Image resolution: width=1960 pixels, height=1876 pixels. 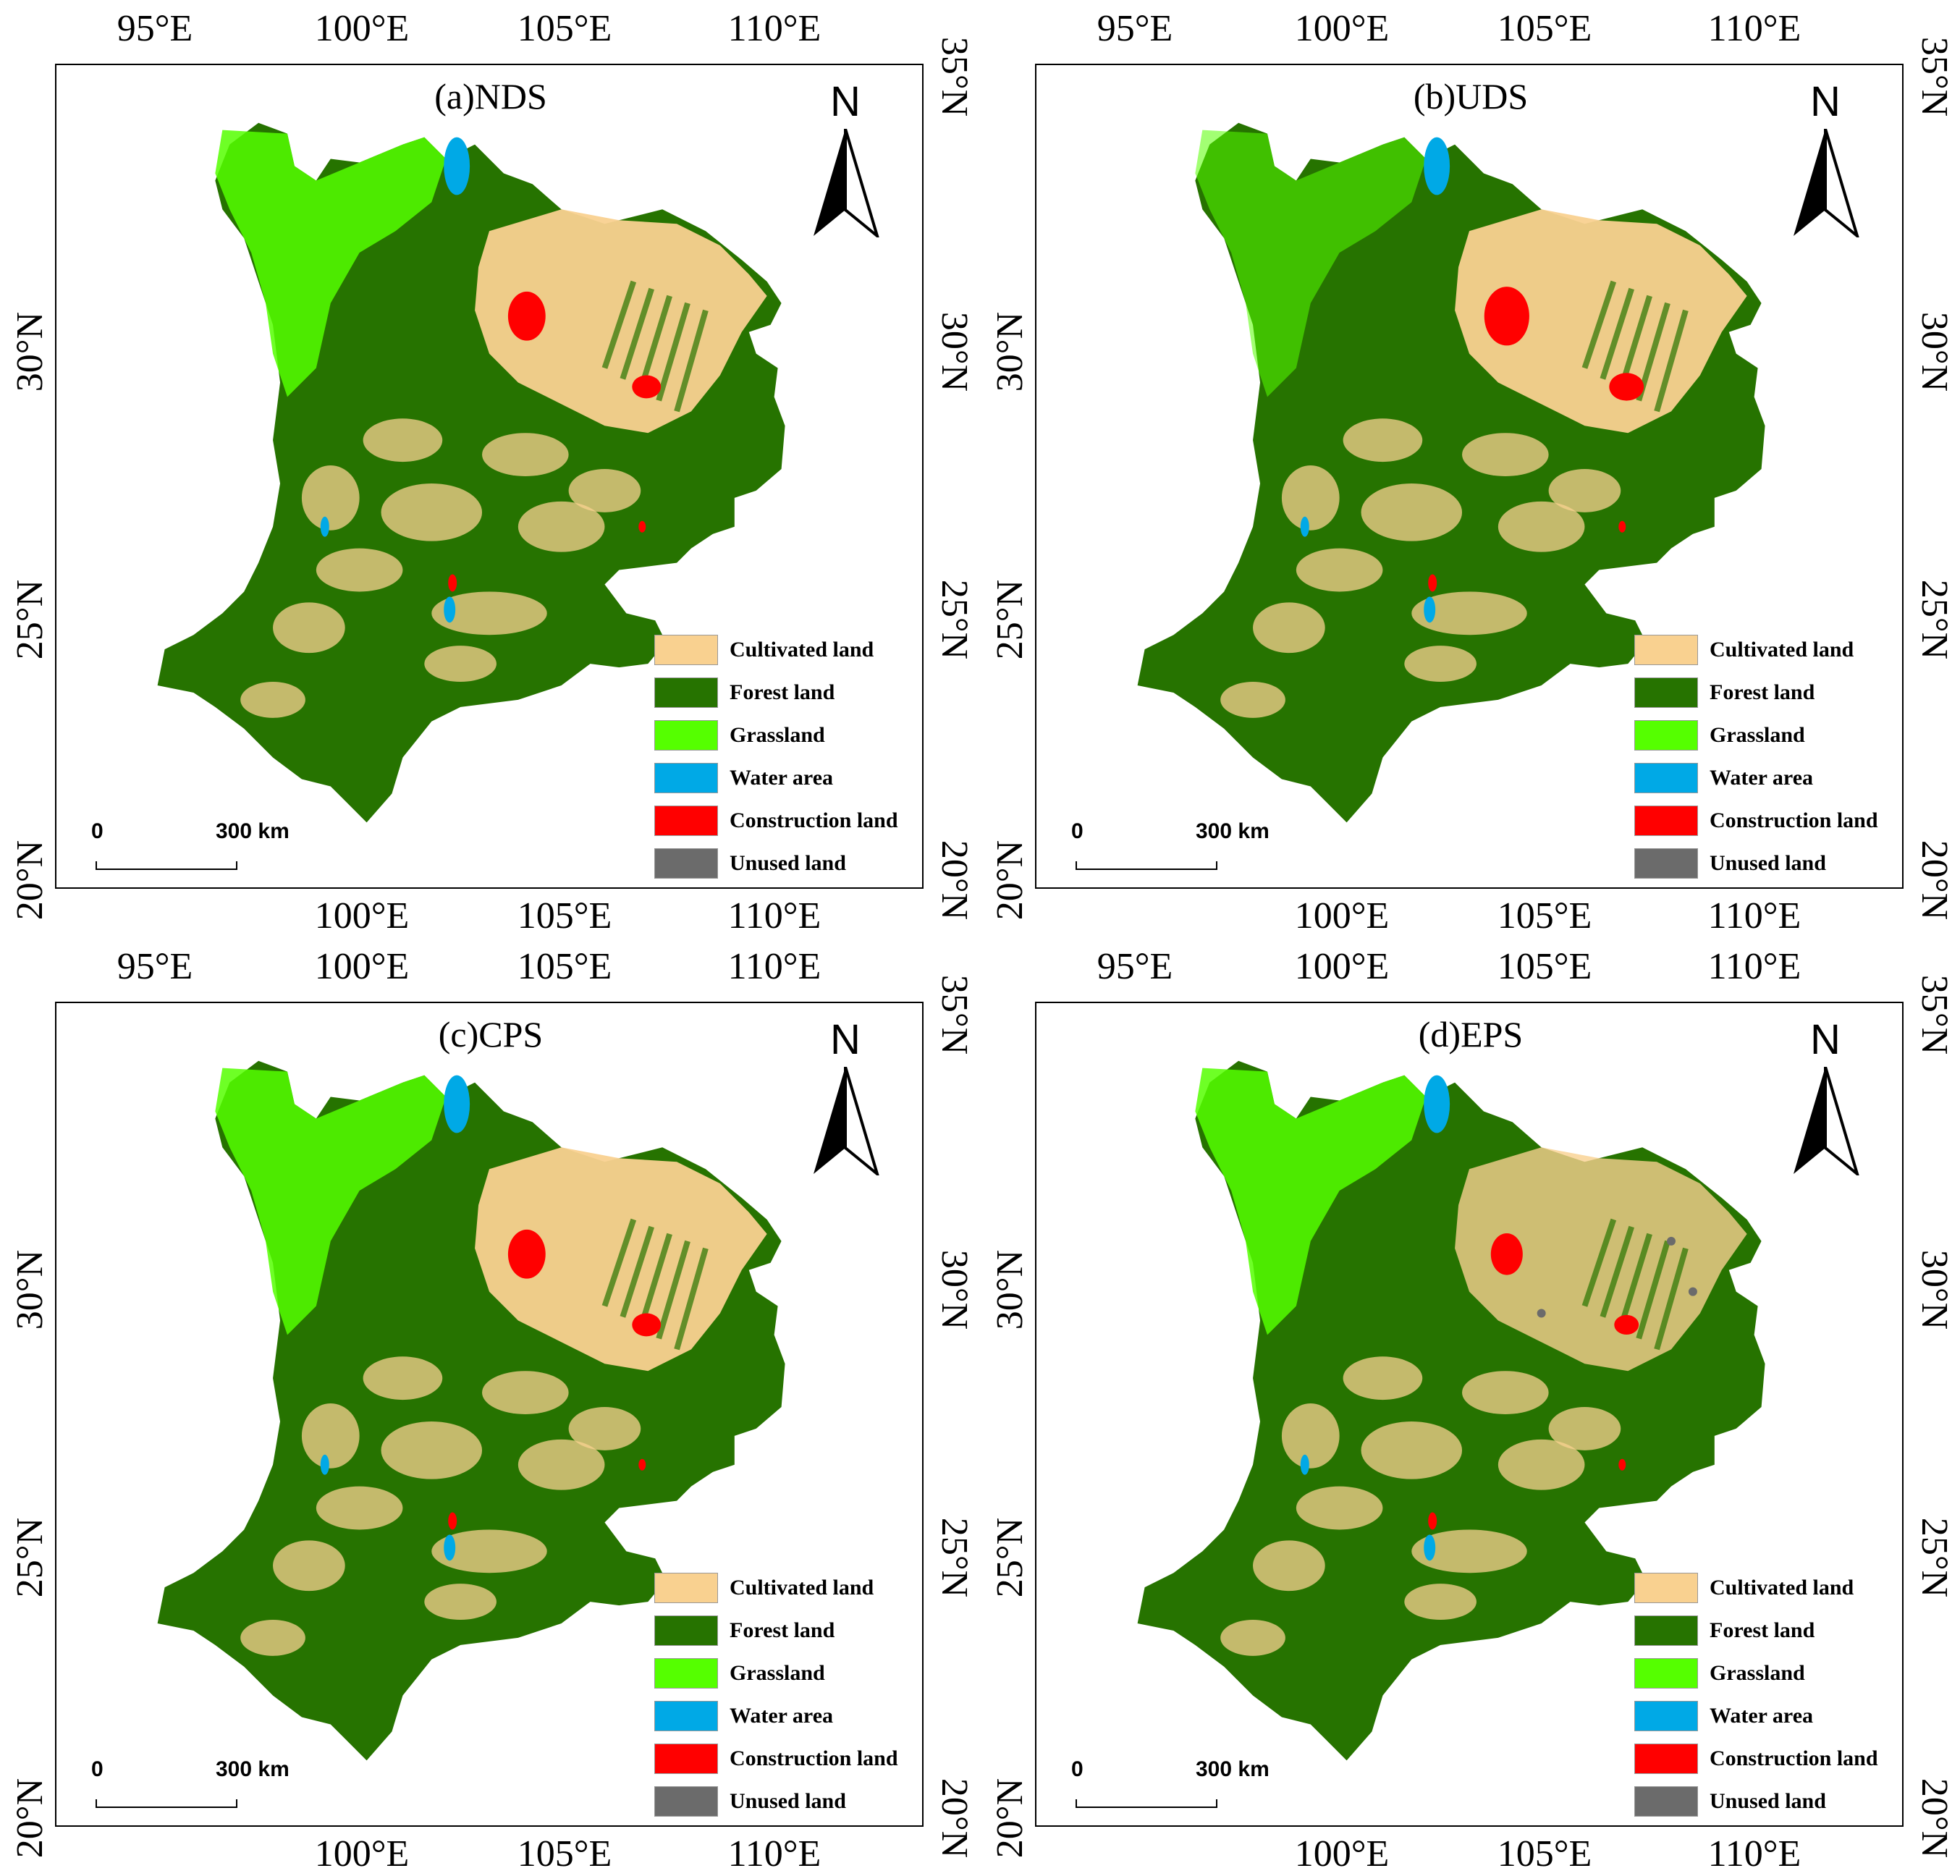 What do you see at coordinates (776, 777) in the screenshot?
I see `legend-item: Water area` at bounding box center [776, 777].